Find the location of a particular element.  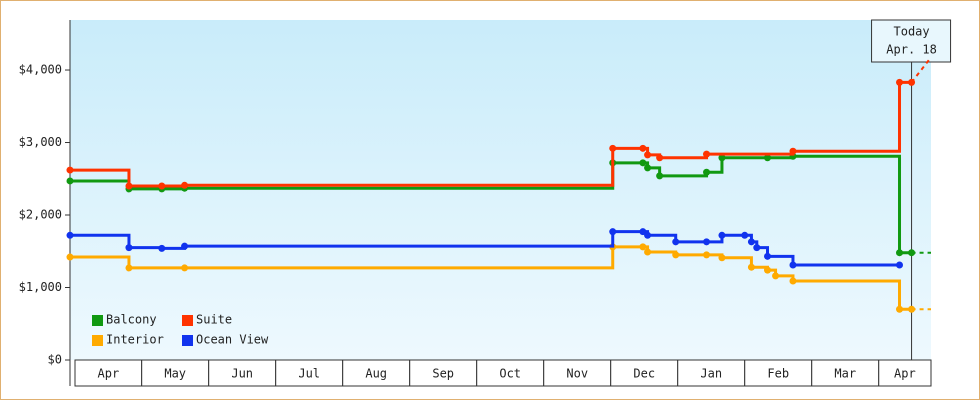

today-date: Apr. 18 is located at coordinates (911, 50).